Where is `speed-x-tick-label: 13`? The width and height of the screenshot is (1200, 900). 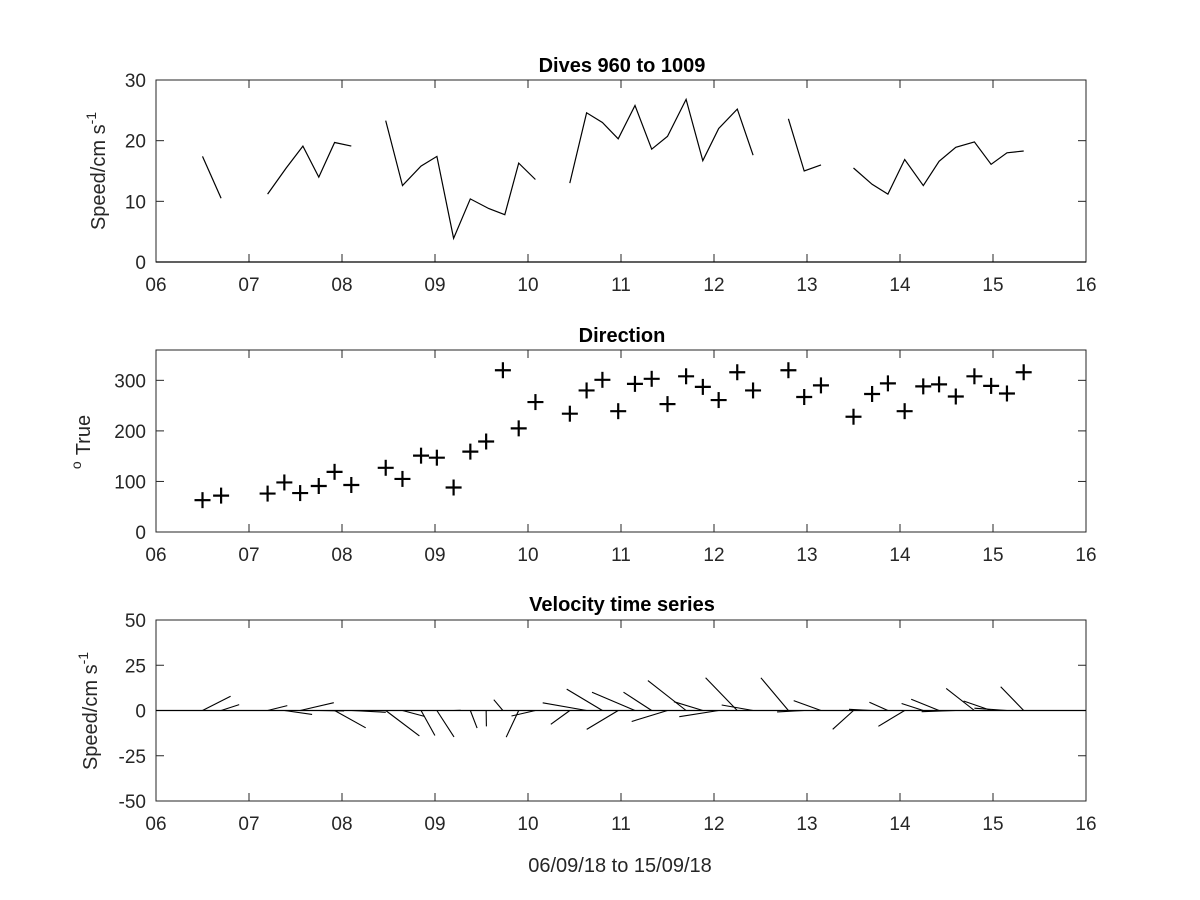 speed-x-tick-label: 13 is located at coordinates (806, 285).